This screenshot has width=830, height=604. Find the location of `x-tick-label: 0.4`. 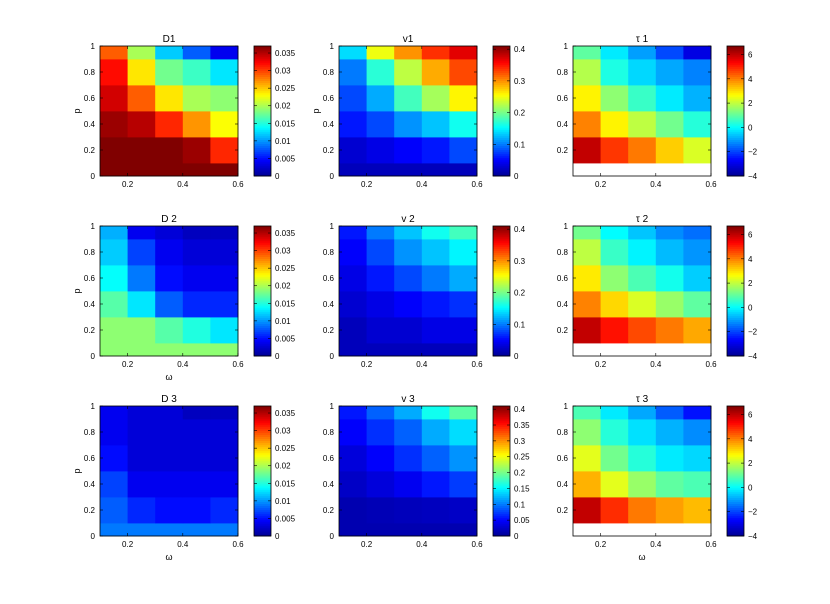

x-tick-label: 0.4 is located at coordinates (183, 184).